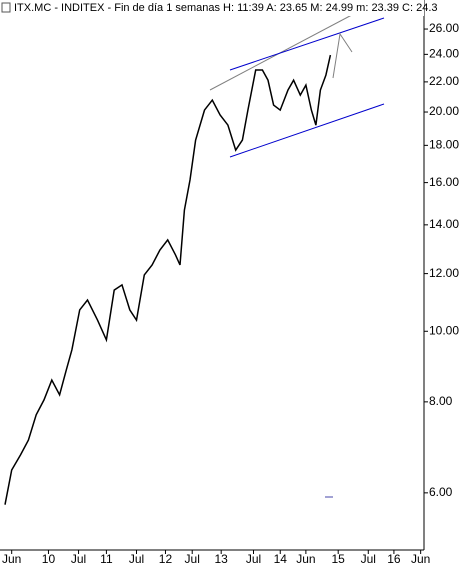 This screenshot has width=473, height=567. What do you see at coordinates (307, 44) in the screenshot?
I see `channel-top` at bounding box center [307, 44].